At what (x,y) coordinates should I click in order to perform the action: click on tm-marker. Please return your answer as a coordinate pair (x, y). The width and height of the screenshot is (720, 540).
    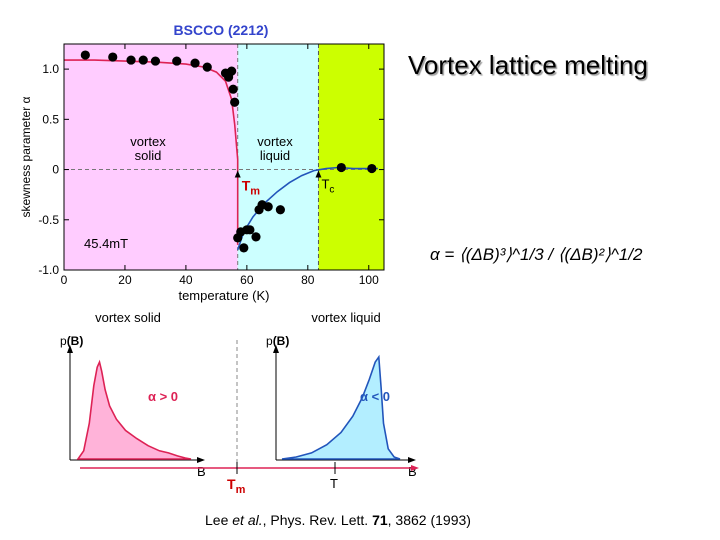
    Looking at the image, I should click on (237, 174).